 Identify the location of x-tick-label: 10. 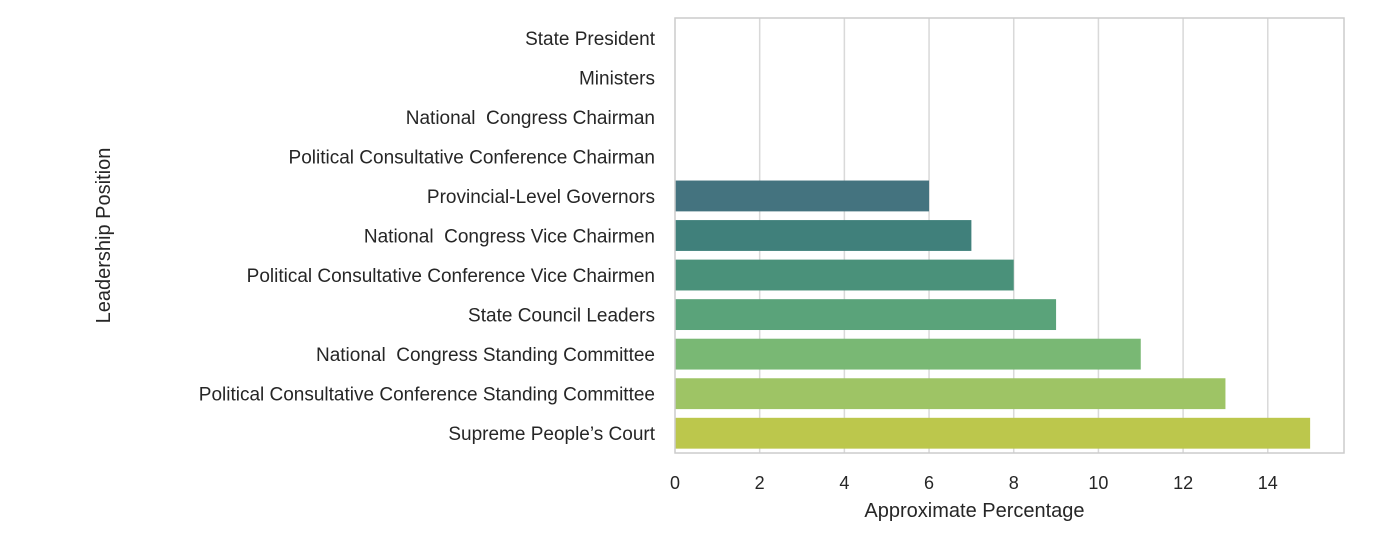
(1098, 483).